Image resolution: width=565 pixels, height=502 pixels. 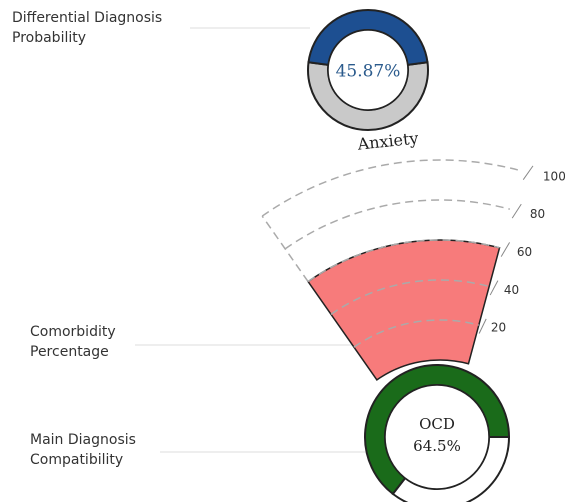 I want to click on center-value: 45.87%, so click(x=368, y=72).